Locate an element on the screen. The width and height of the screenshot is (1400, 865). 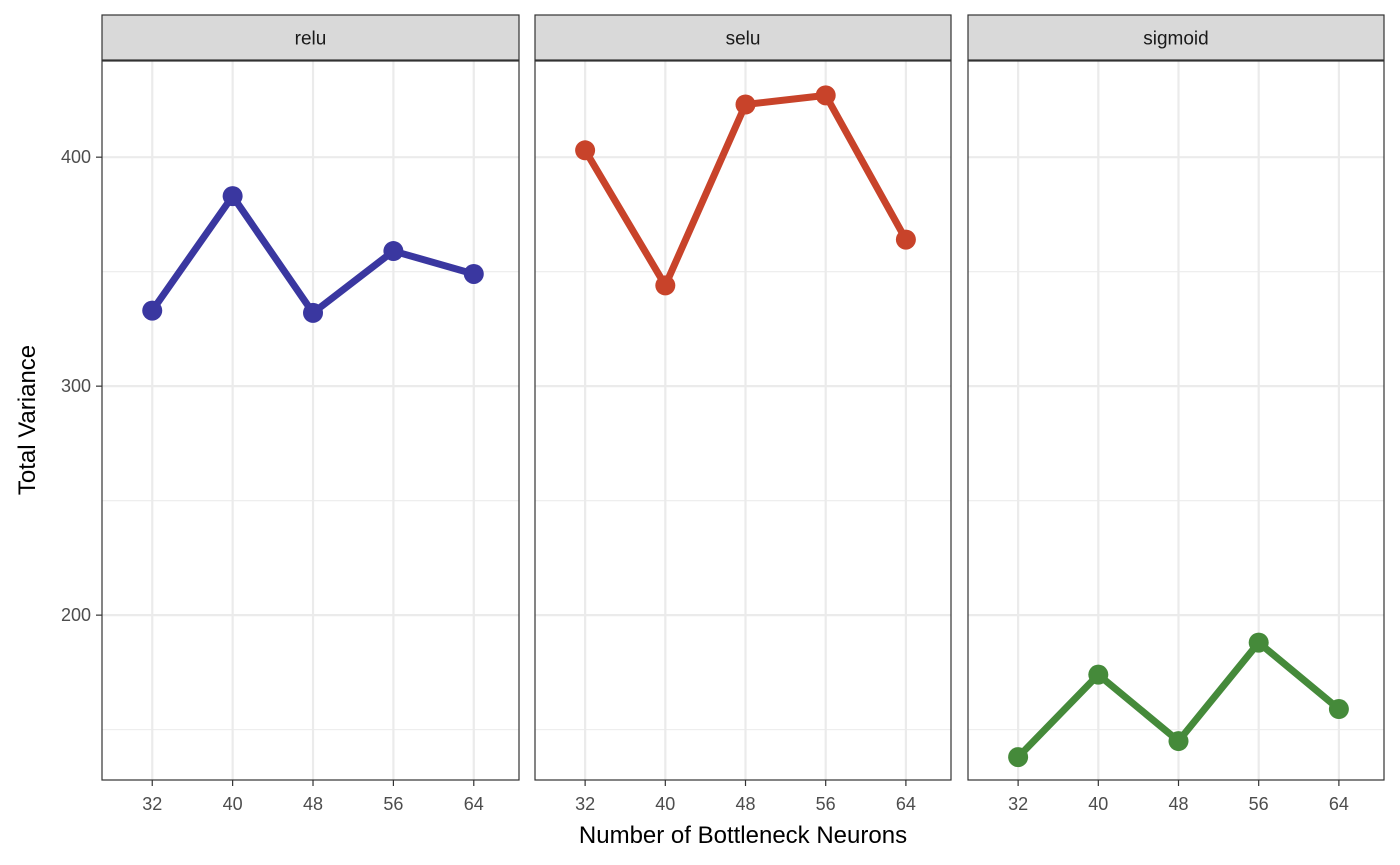
y-tick-label: 200 is located at coordinates (76, 615).